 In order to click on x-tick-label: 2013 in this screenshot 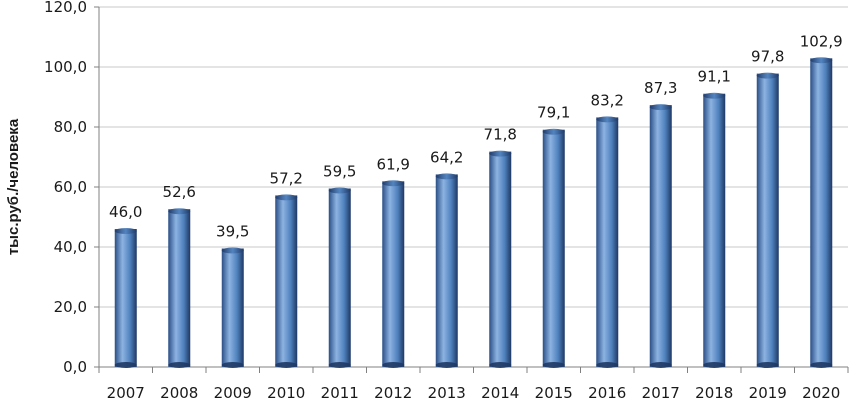, I will do `click(447, 393)`.